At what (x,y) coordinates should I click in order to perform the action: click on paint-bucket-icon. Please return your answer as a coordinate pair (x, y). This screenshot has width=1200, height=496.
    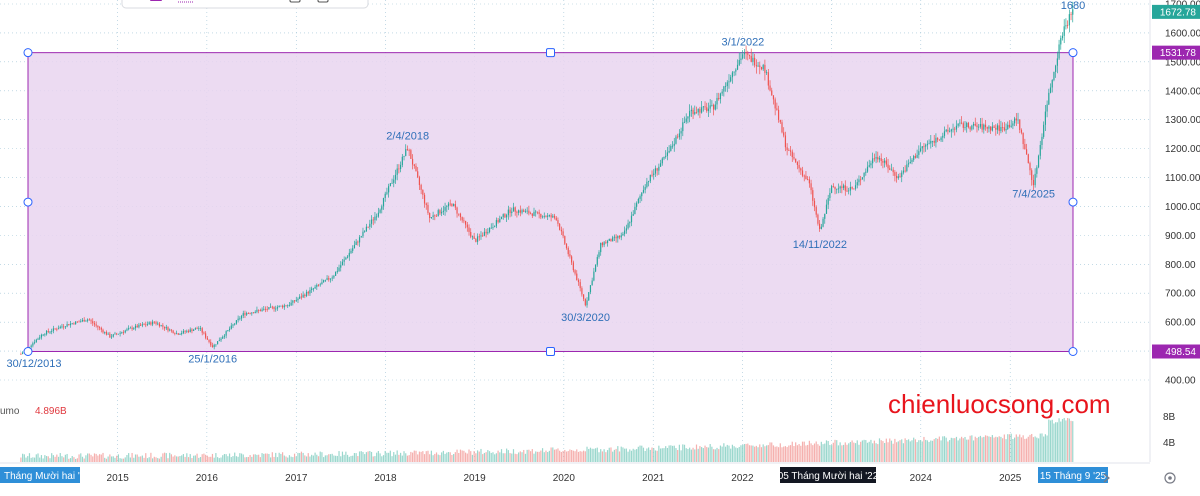
    Looking at the image, I should click on (156, 0).